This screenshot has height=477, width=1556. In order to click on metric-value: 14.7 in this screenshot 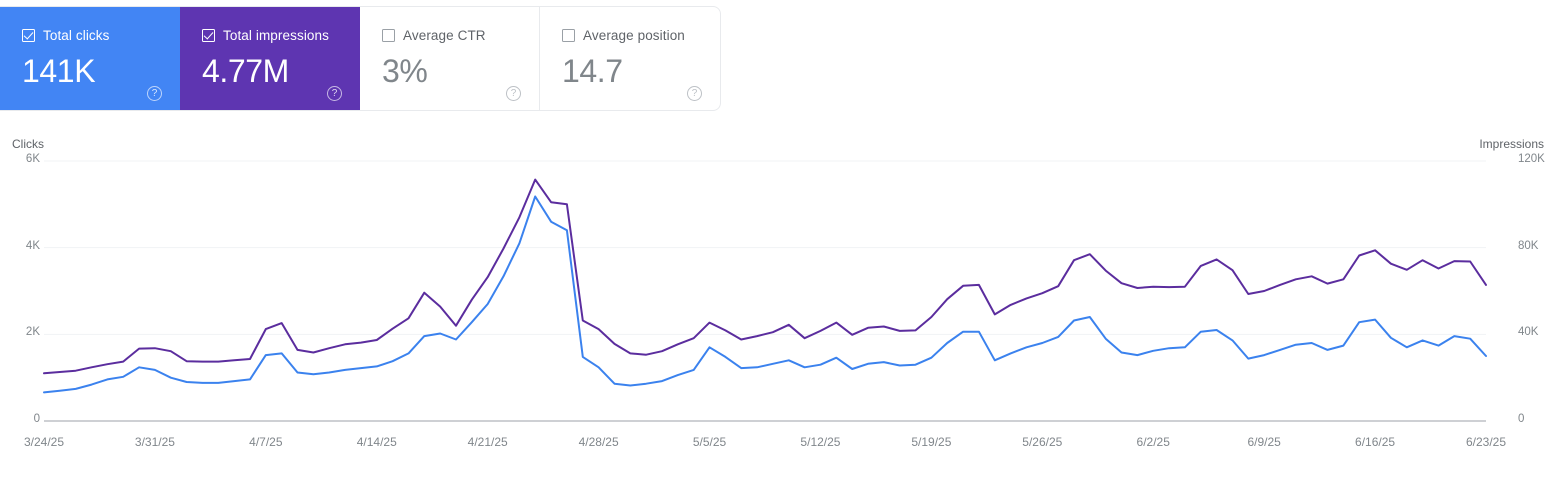, I will do `click(592, 71)`.